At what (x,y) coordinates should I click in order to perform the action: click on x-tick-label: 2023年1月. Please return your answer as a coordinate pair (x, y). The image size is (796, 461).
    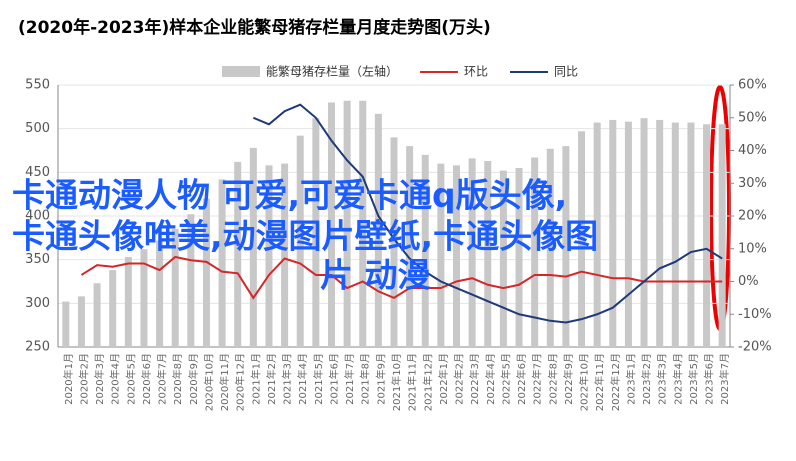
    Looking at the image, I should click on (630, 379).